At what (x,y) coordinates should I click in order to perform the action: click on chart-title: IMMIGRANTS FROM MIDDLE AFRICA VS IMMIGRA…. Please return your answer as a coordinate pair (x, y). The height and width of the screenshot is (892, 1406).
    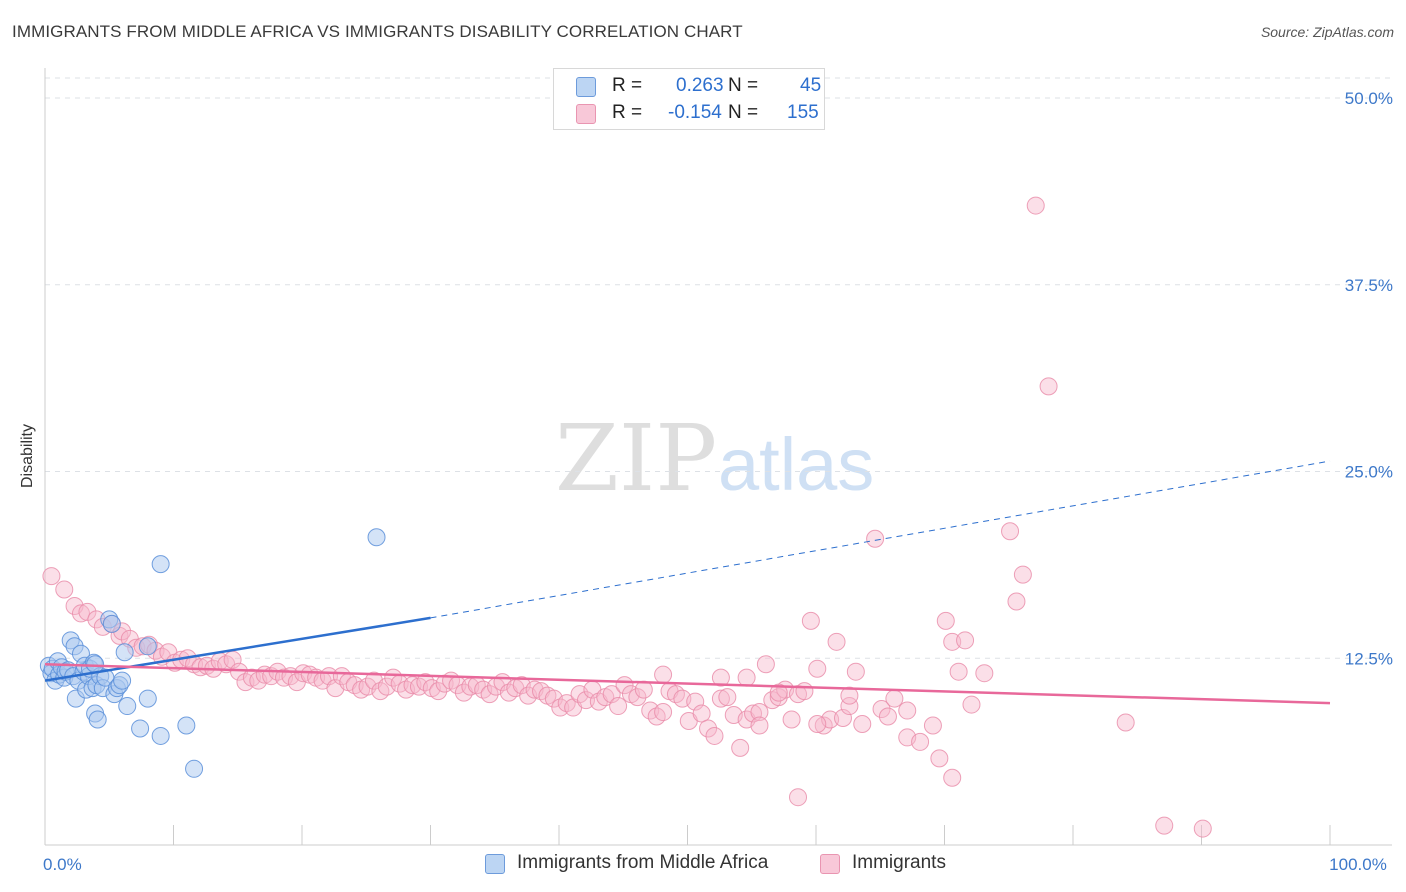
    Looking at the image, I should click on (377, 31).